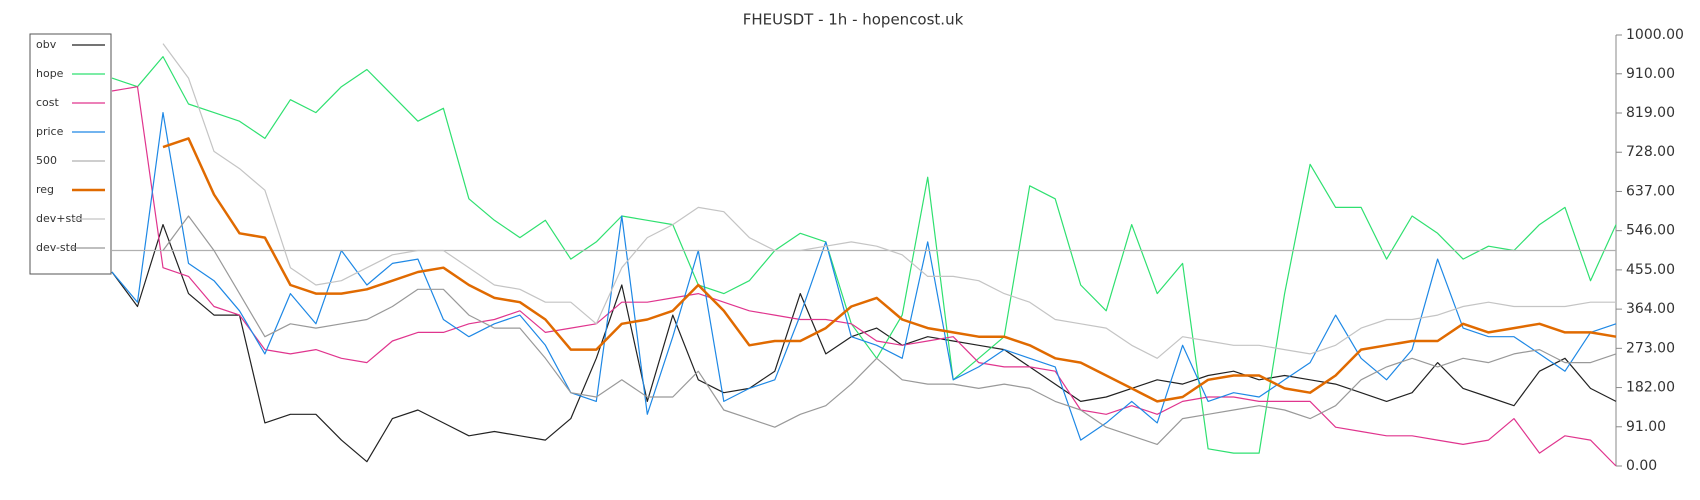 The image size is (1700, 500). What do you see at coordinates (50, 131) in the screenshot?
I see `legend-label: price` at bounding box center [50, 131].